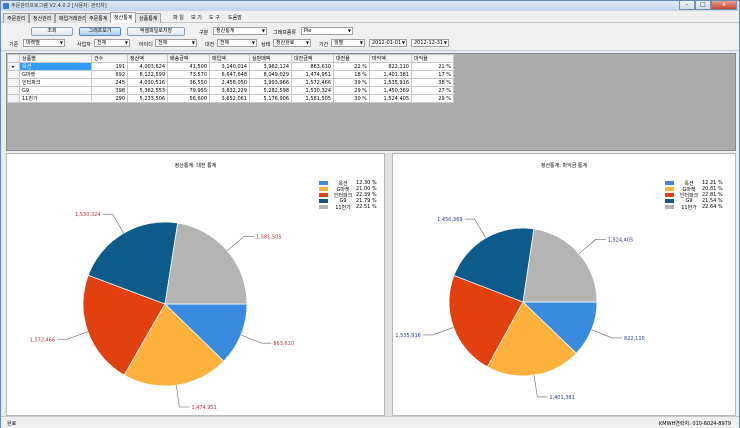 Image resolution: width=740 pixels, height=428 pixels. What do you see at coordinates (188, 74) in the screenshot?
I see `table-cell: 73,570` at bounding box center [188, 74].